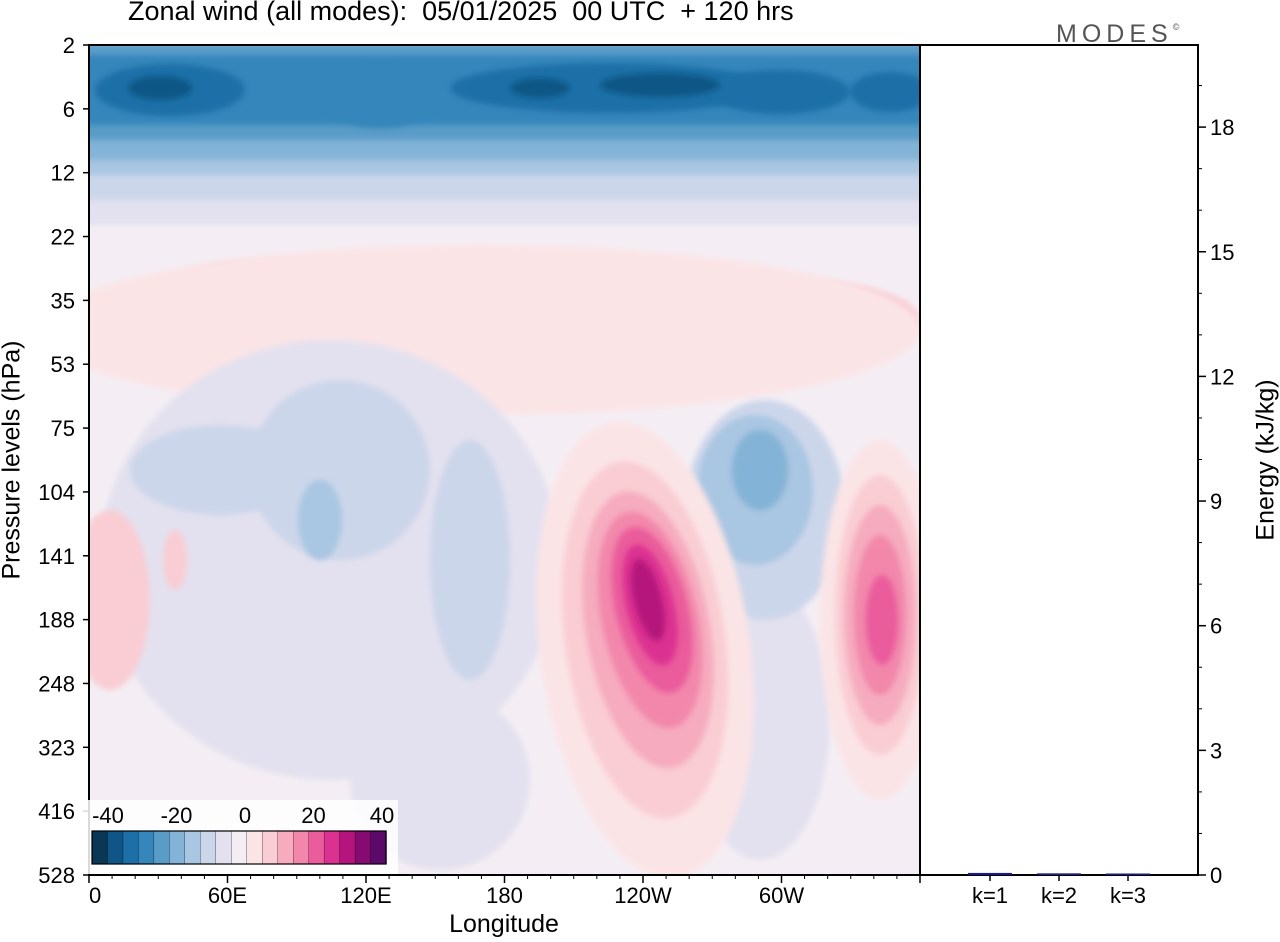 This screenshot has width=1280, height=942. What do you see at coordinates (69, 109) in the screenshot?
I see `pressure-tick-label: 6` at bounding box center [69, 109].